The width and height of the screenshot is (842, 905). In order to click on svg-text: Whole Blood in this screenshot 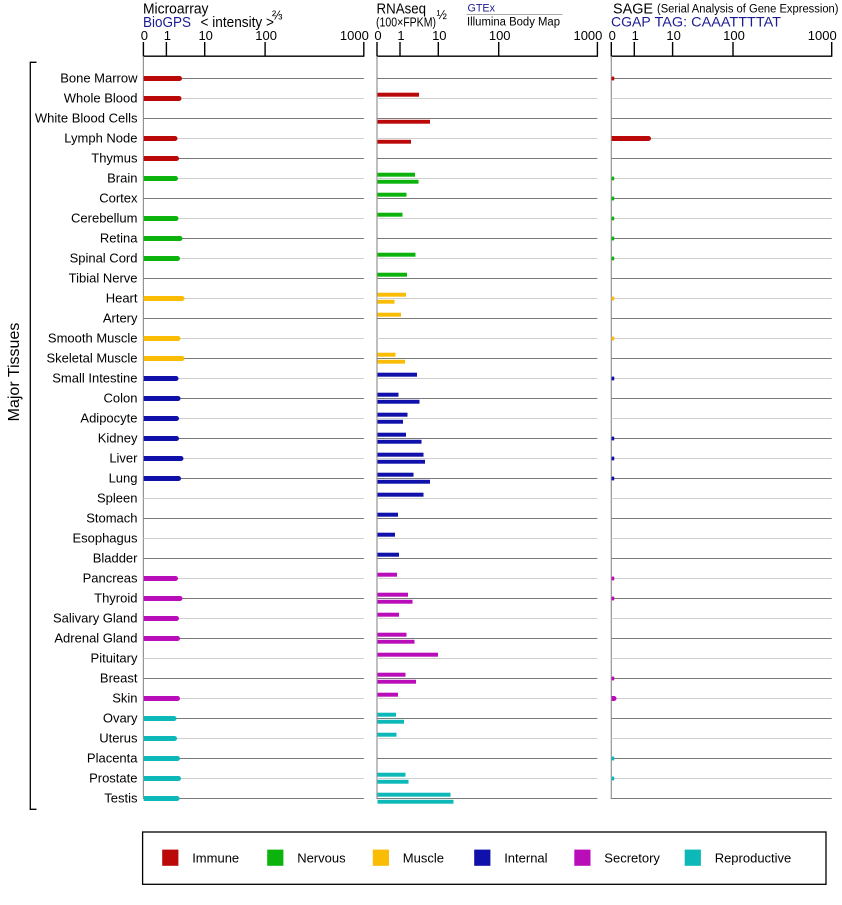, I will do `click(101, 98)`.